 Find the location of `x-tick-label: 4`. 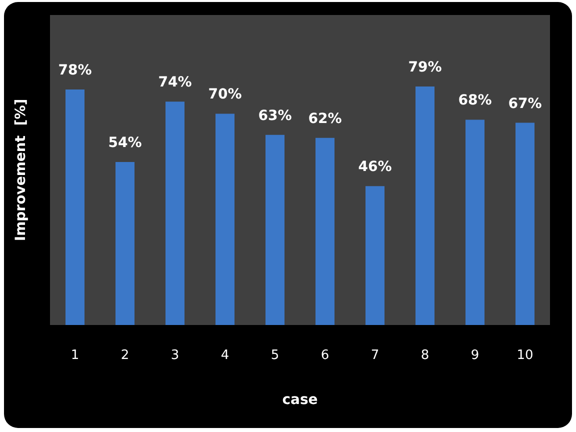

x-tick-label: 4 is located at coordinates (225, 355).